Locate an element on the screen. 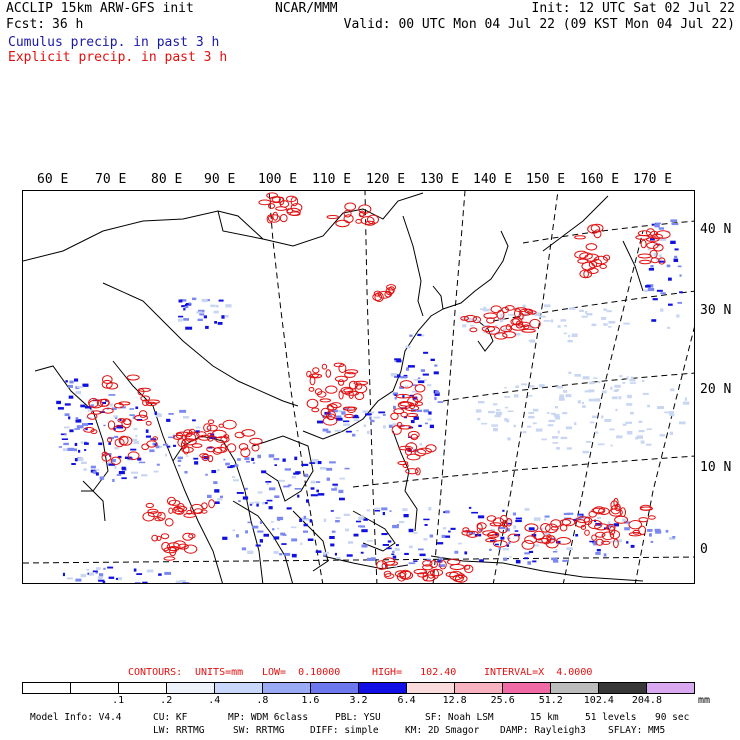 This screenshot has width=740, height=740. lat-label: 40 N is located at coordinates (716, 229).